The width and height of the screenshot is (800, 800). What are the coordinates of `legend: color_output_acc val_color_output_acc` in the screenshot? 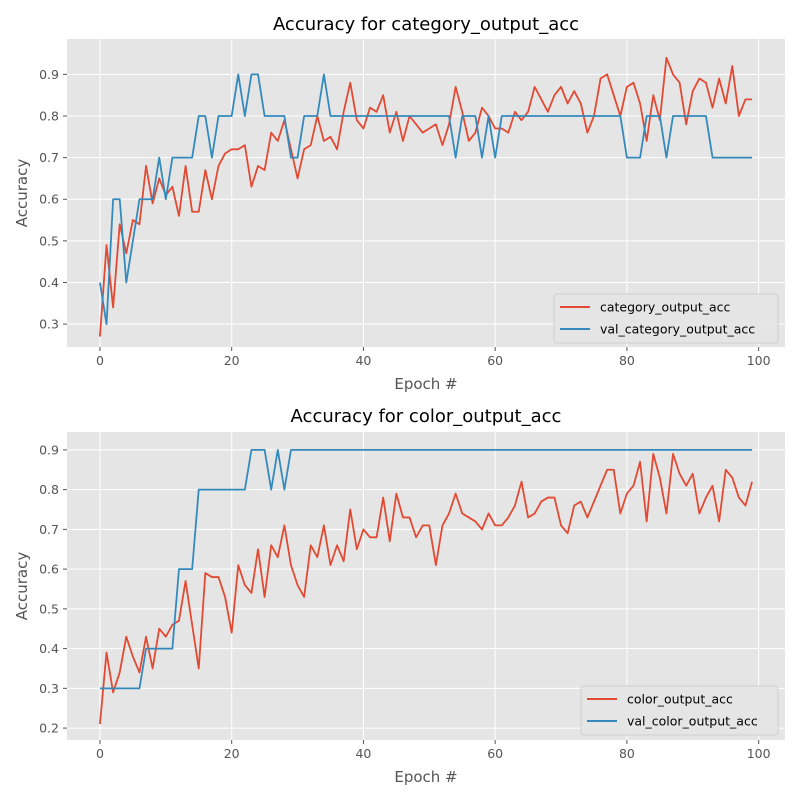 It's located at (679, 710).